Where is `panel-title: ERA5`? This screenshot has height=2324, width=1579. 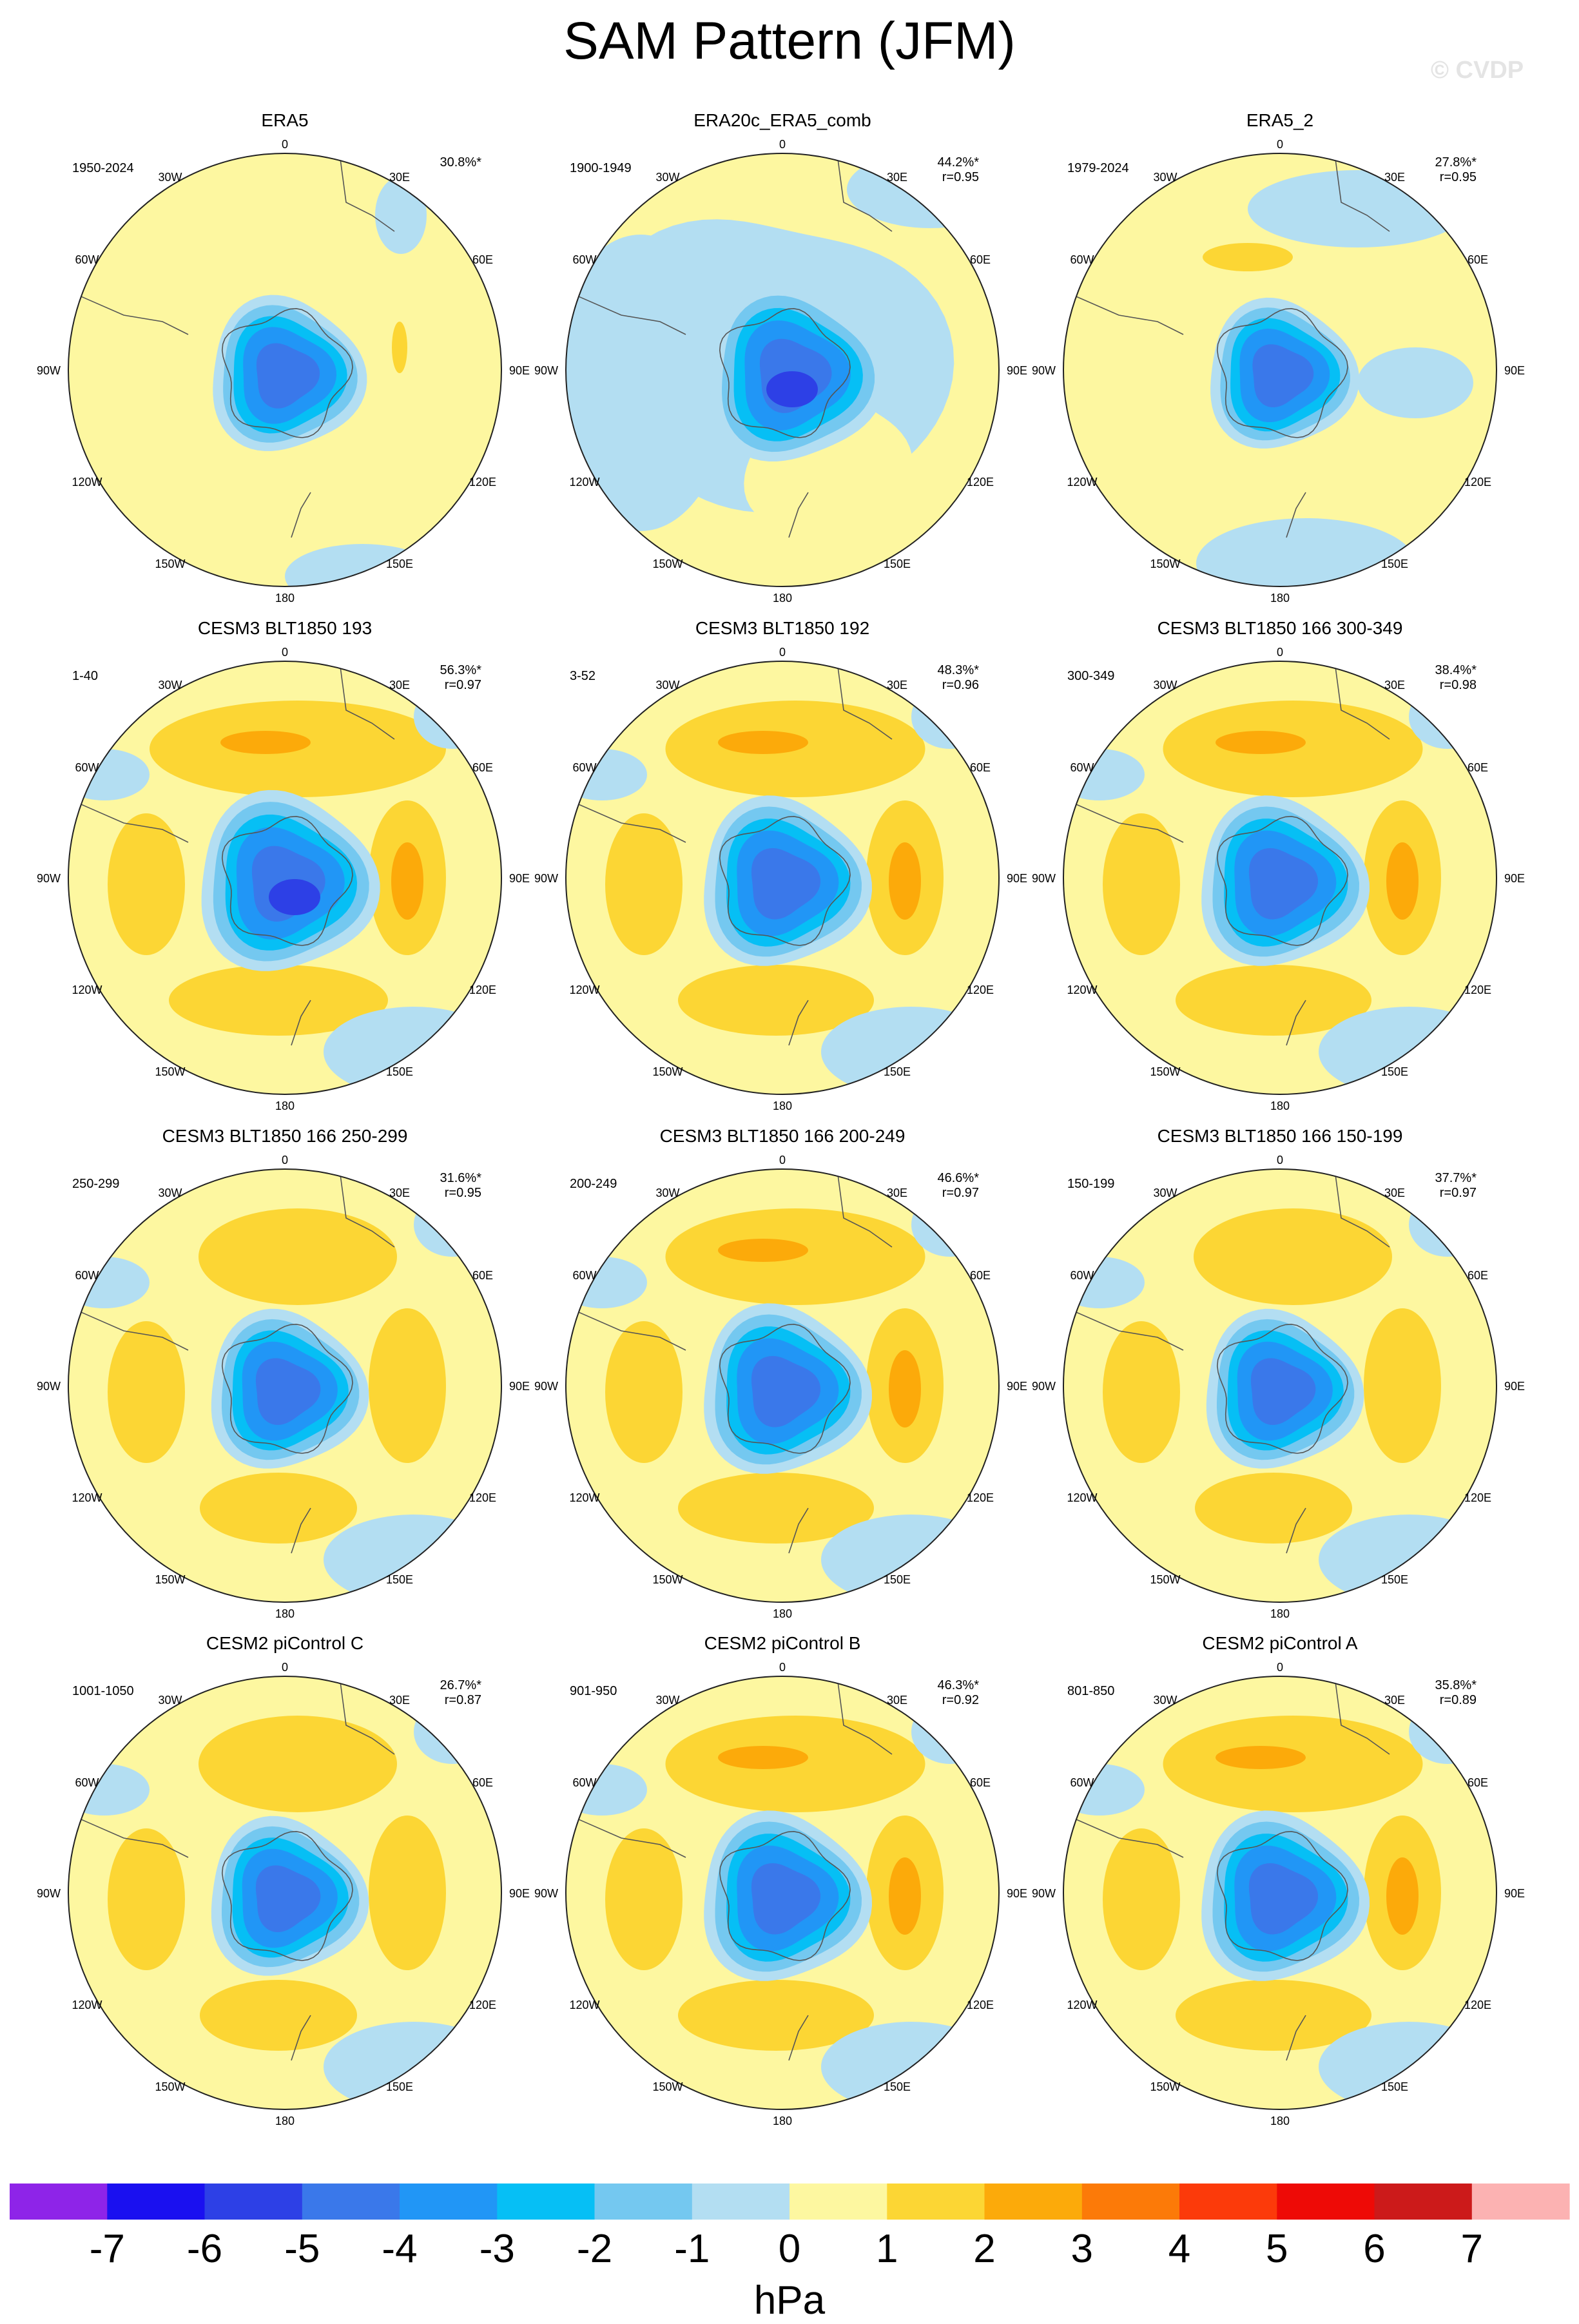
panel-title: ERA5 is located at coordinates (284, 120).